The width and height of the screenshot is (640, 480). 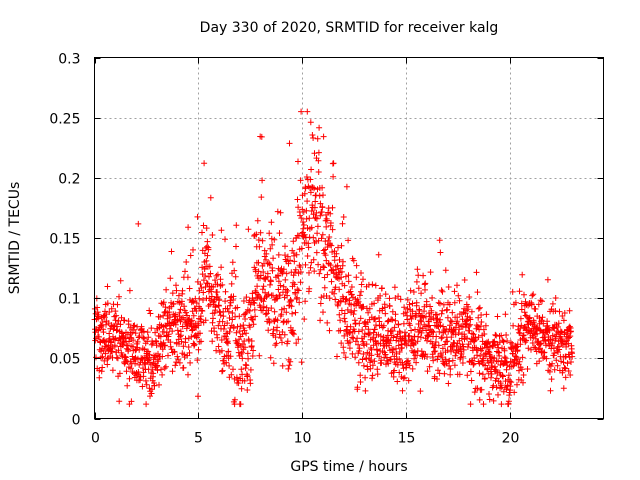 I want to click on x-tick-label: 15, so click(x=407, y=439).